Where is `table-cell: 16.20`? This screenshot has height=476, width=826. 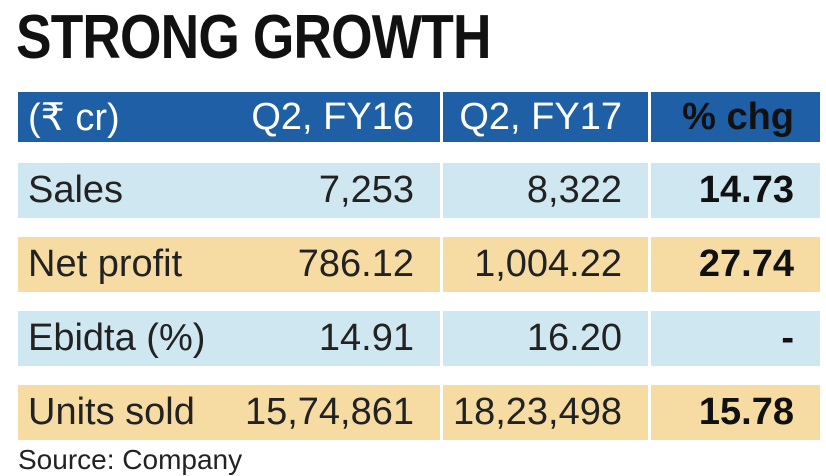
table-cell: 16.20 is located at coordinates (545, 338).